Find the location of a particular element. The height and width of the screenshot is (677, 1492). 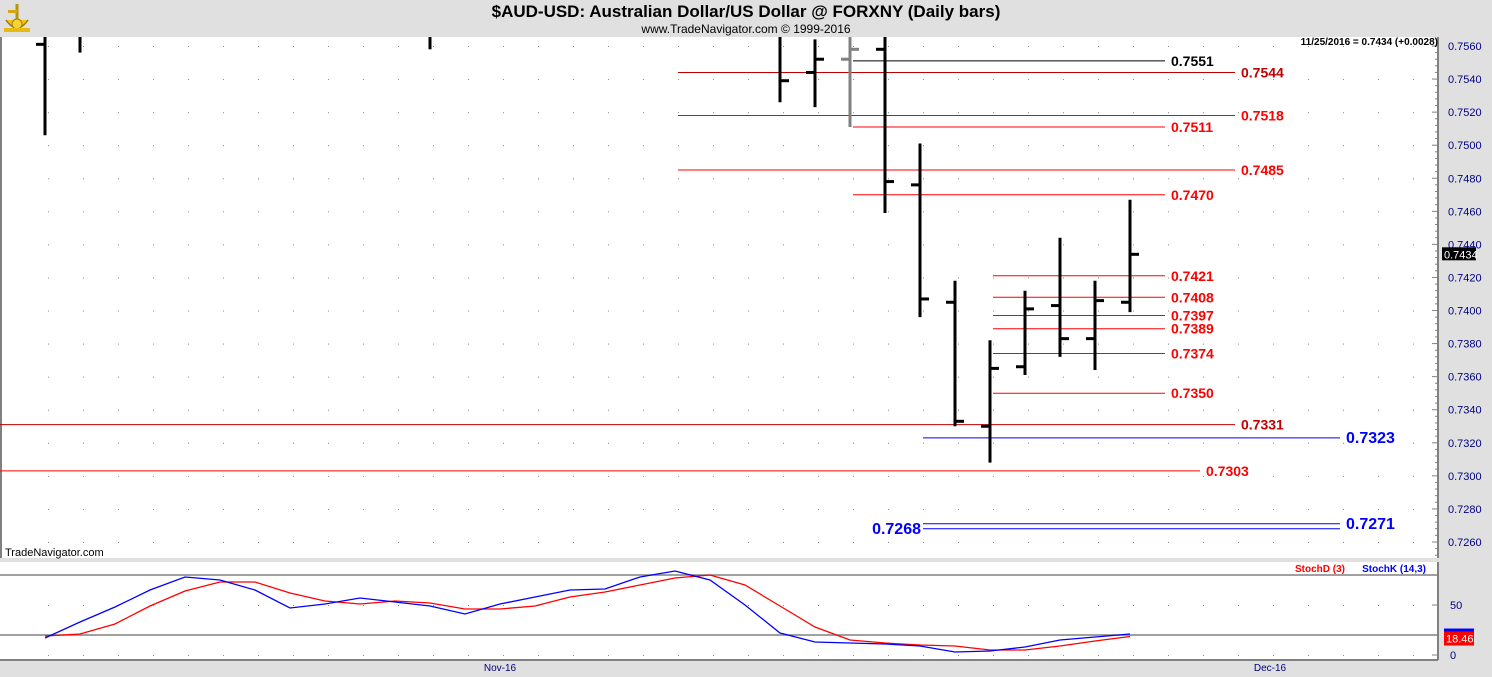

level-label: 0.7374 is located at coordinates (1192, 354).